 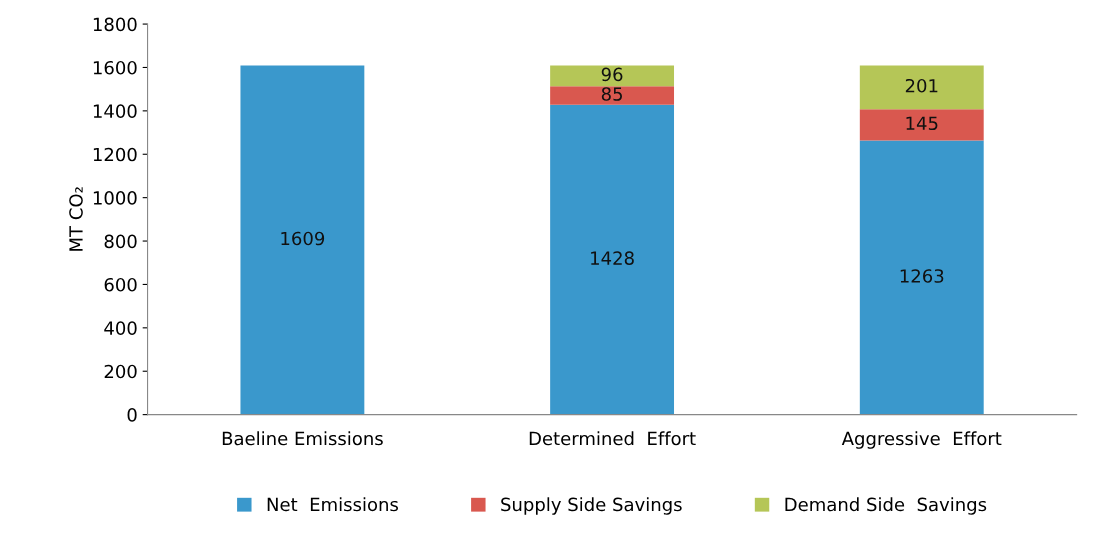 I want to click on data-label: 96, so click(x=612, y=74).